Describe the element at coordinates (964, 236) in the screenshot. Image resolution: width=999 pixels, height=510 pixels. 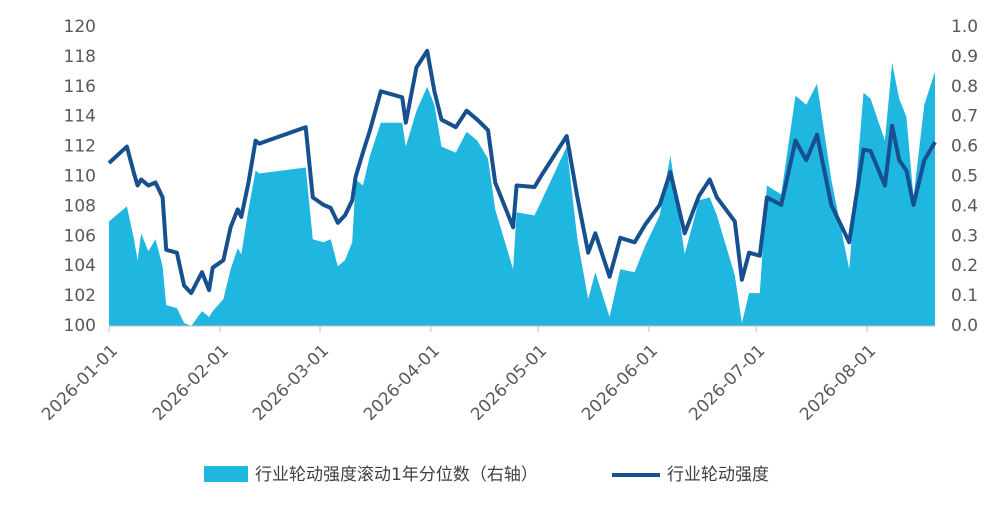
I see `y2-tick-label: 0.3` at that location.